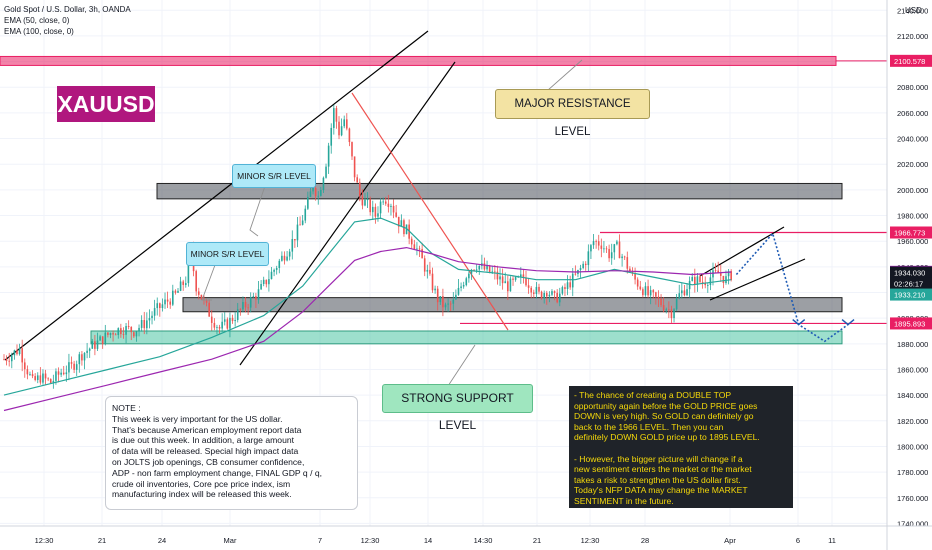 The height and width of the screenshot is (550, 932). What do you see at coordinates (483, 540) in the screenshot?
I see `time-tick-label: 14:30` at bounding box center [483, 540].